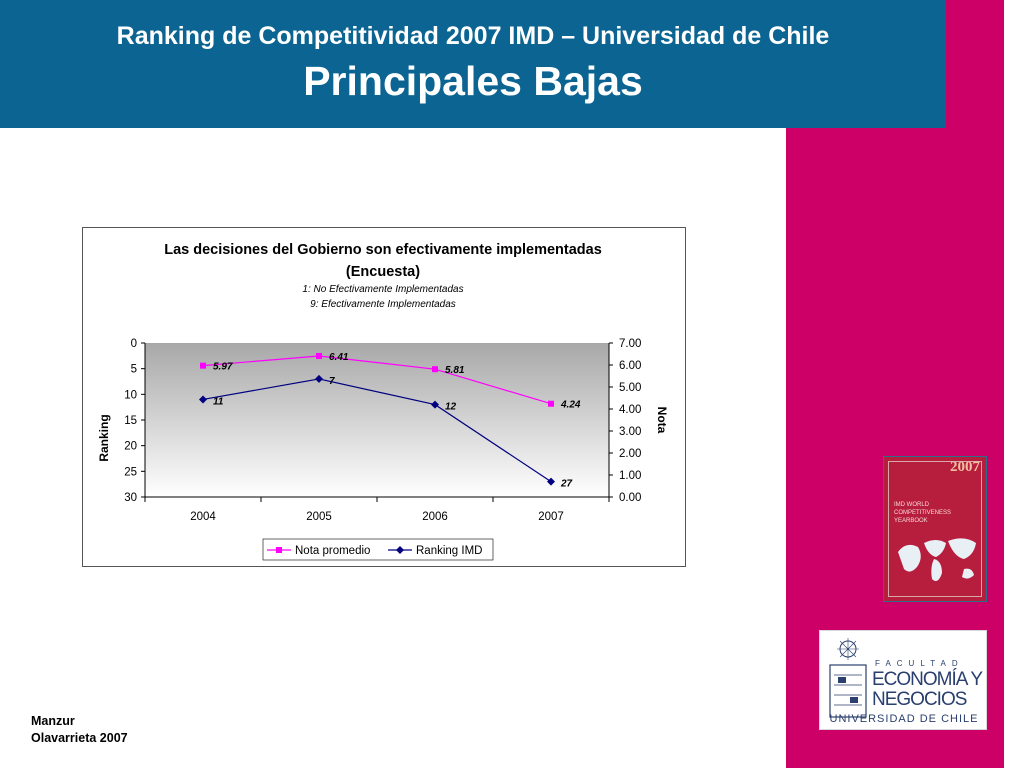 The width and height of the screenshot is (1024, 768). What do you see at coordinates (319, 517) in the screenshot?
I see `x-tick-label: 2005` at bounding box center [319, 517].